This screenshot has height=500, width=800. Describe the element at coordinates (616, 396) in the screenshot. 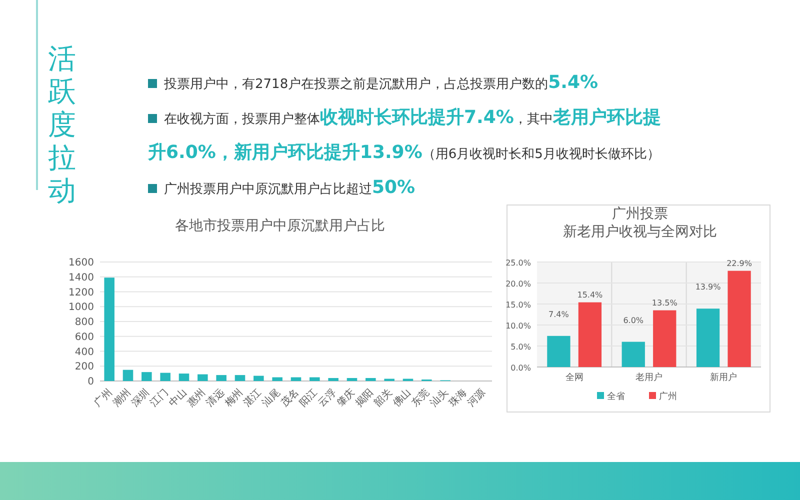

I see `legend-label: 全省` at that location.